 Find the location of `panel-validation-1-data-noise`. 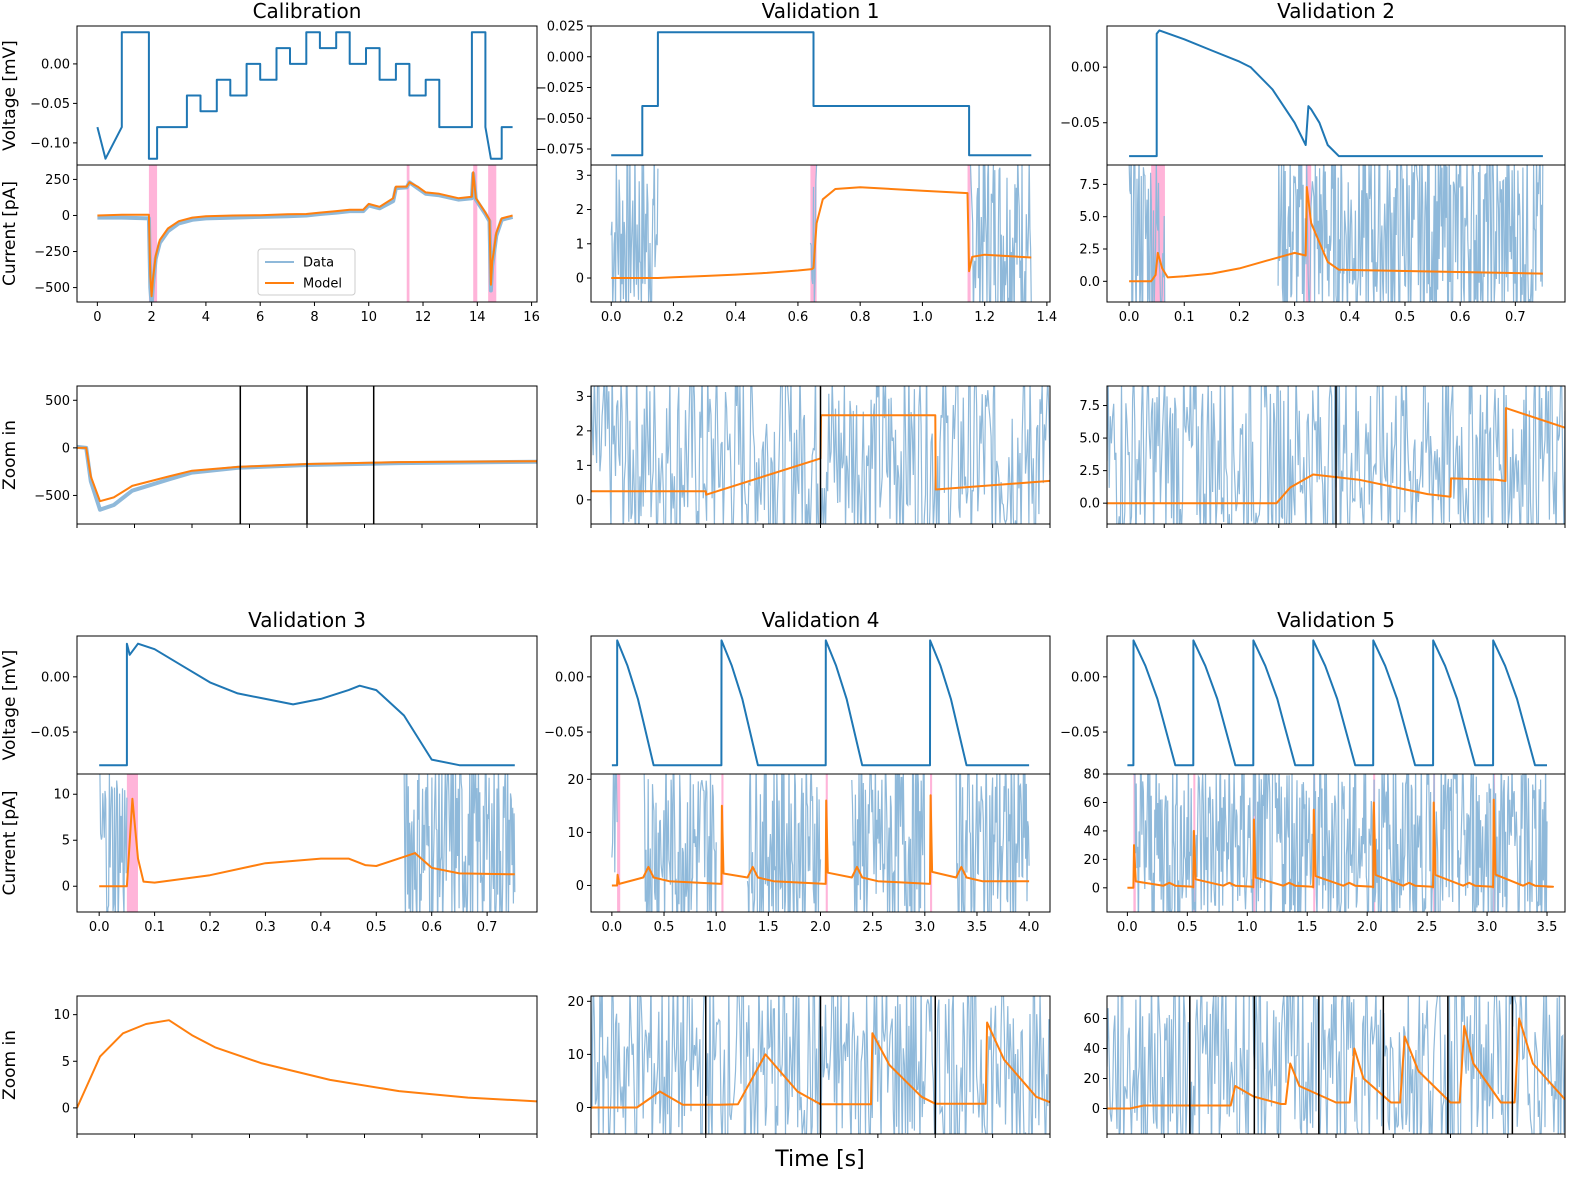

panel-validation-1-data-noise is located at coordinates (813, 233).